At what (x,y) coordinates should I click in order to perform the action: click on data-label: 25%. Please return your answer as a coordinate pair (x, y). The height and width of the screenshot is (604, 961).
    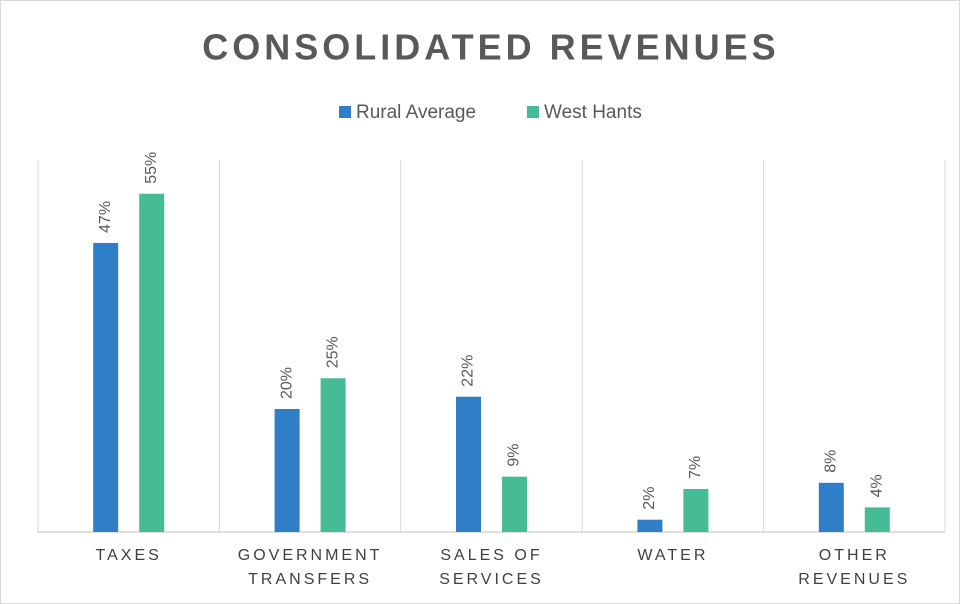
    Looking at the image, I should click on (332, 352).